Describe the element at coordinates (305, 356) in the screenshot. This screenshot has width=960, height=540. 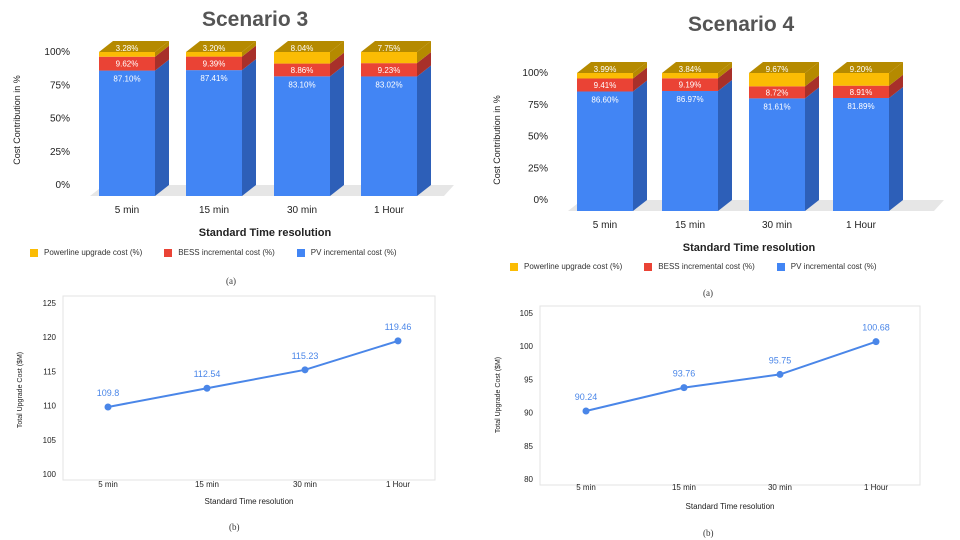
I see `data-label: 115.23` at that location.